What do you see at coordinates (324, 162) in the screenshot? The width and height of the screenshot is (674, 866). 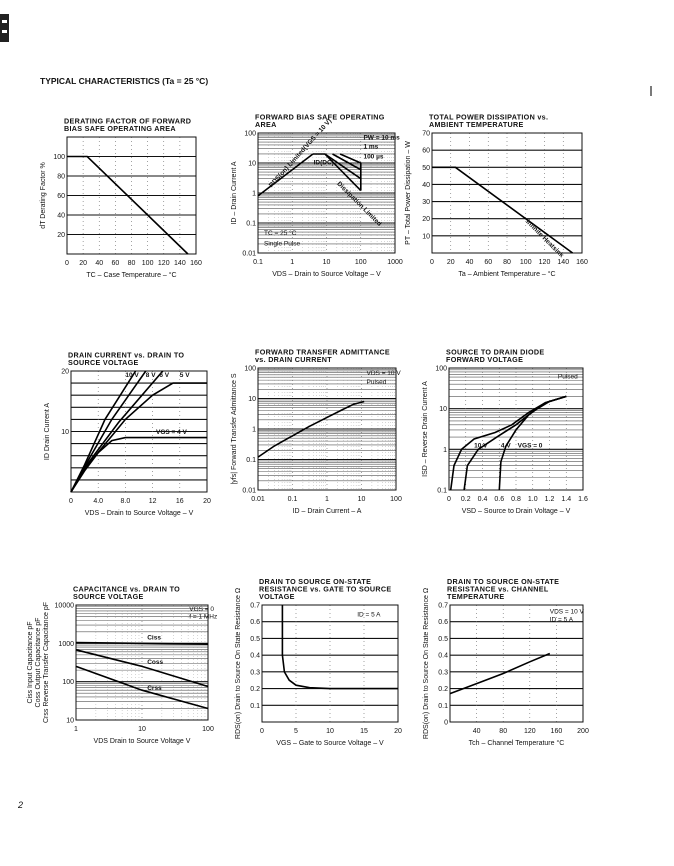 I see `series-label: ID(DC)` at bounding box center [324, 162].